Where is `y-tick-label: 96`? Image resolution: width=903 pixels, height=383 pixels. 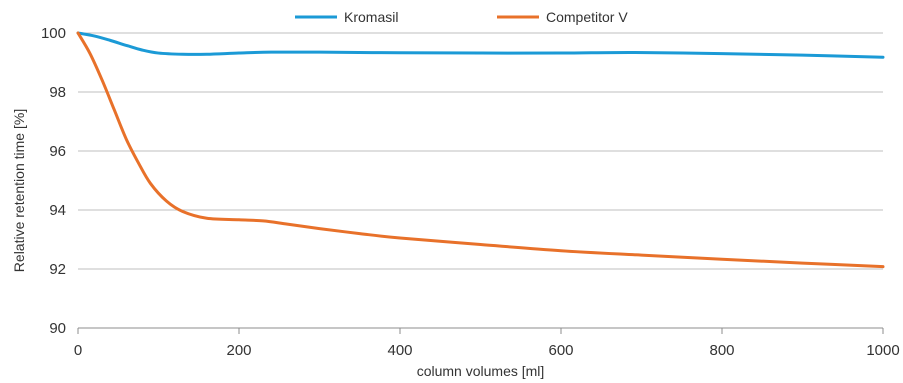 y-tick-label: 96 is located at coordinates (57, 151).